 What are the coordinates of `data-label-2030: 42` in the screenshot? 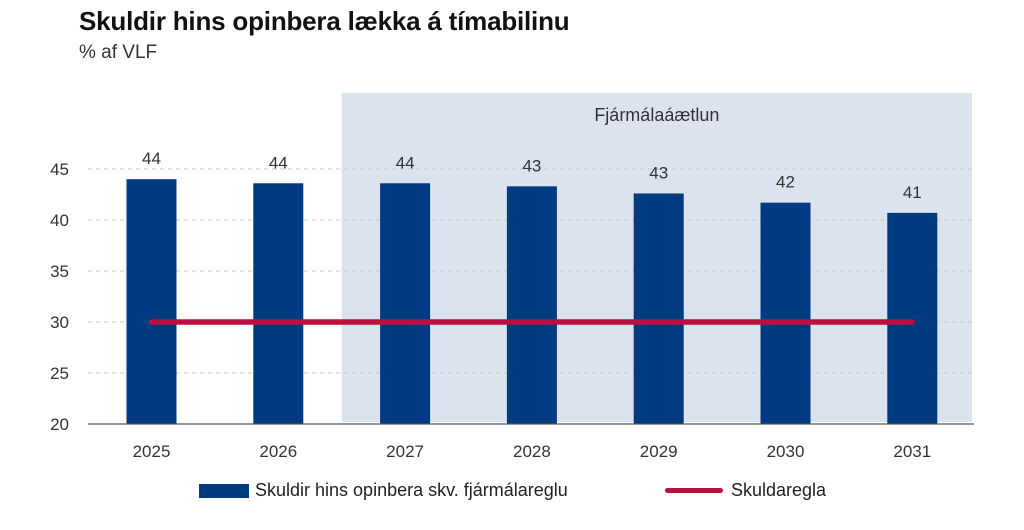 It's located at (785, 182).